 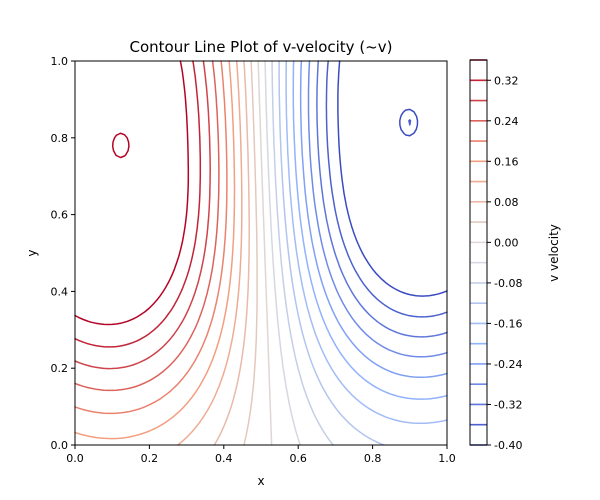 I want to click on colorbar-tick-label: -0.08, so click(x=508, y=283).